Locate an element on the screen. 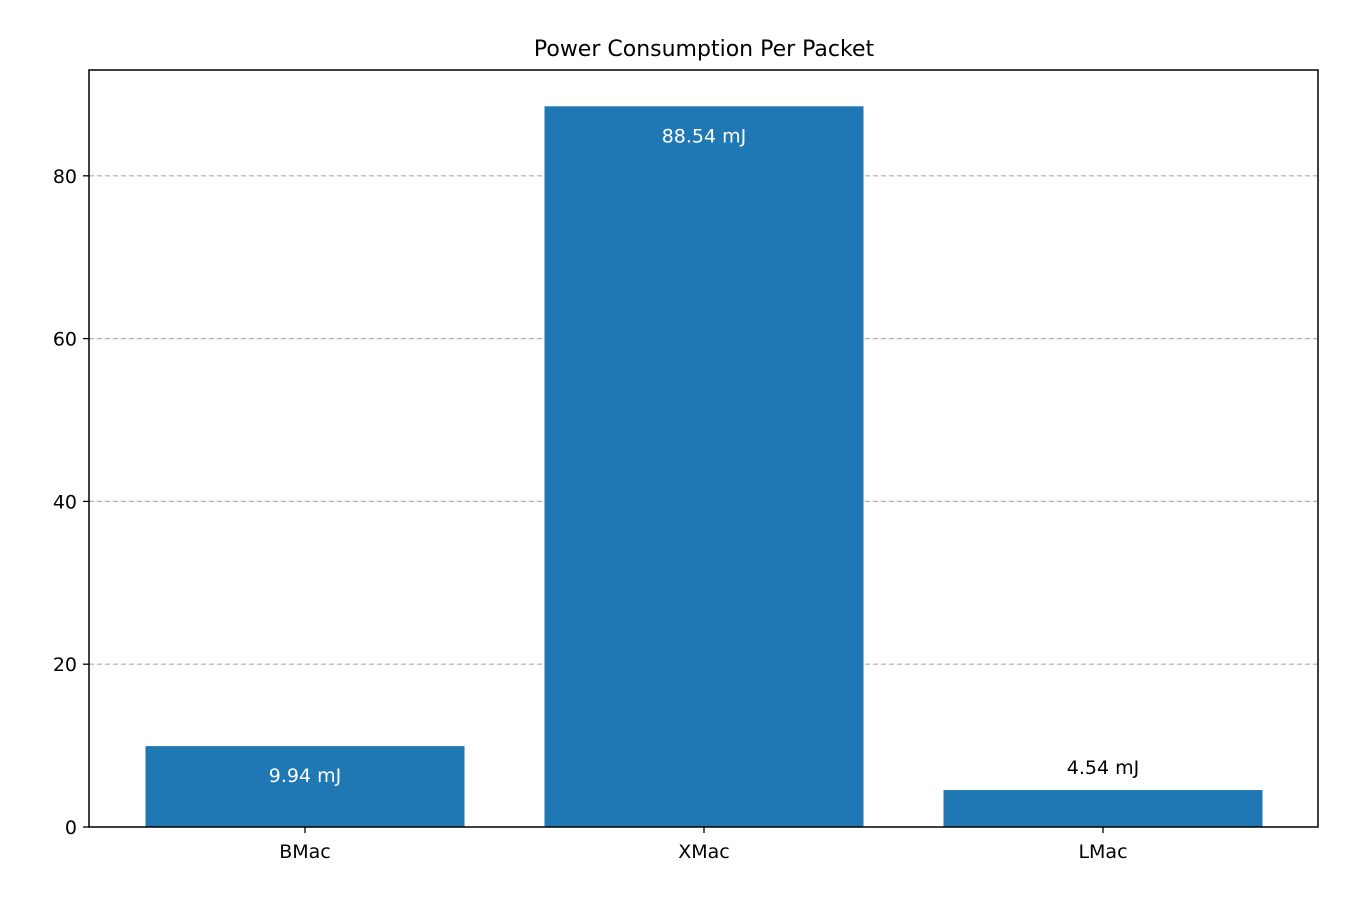 The height and width of the screenshot is (900, 1350). y-tick-label: 0 is located at coordinates (71, 828).